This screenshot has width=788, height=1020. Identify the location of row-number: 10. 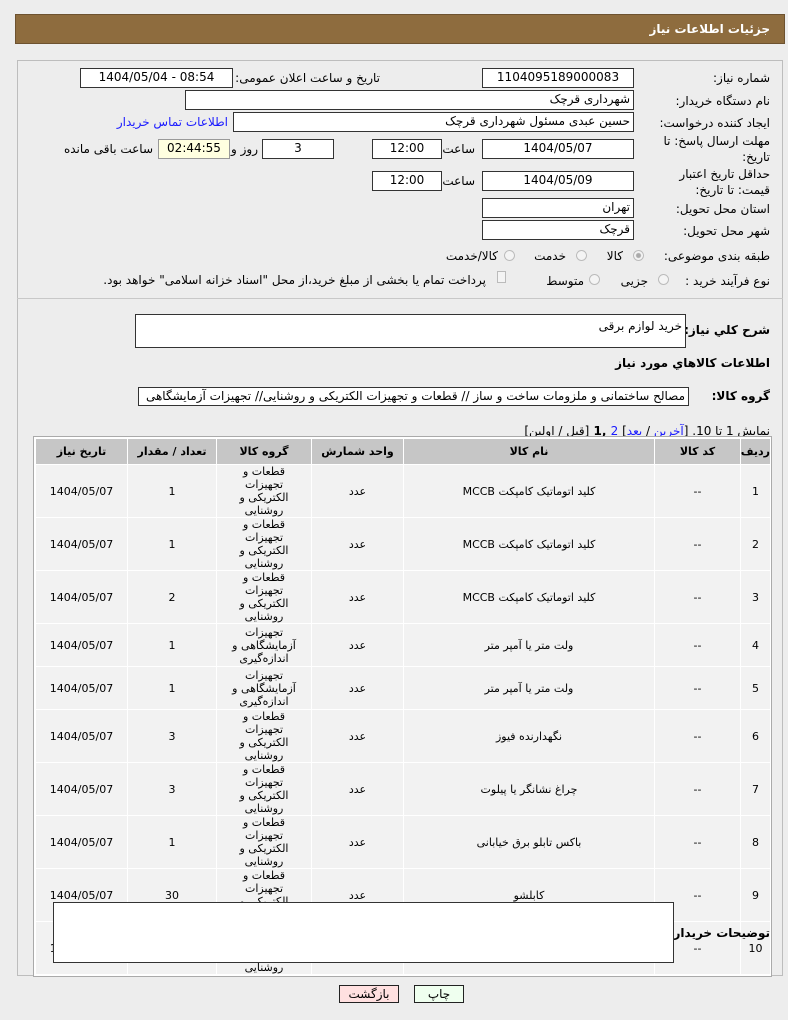
(755, 948).